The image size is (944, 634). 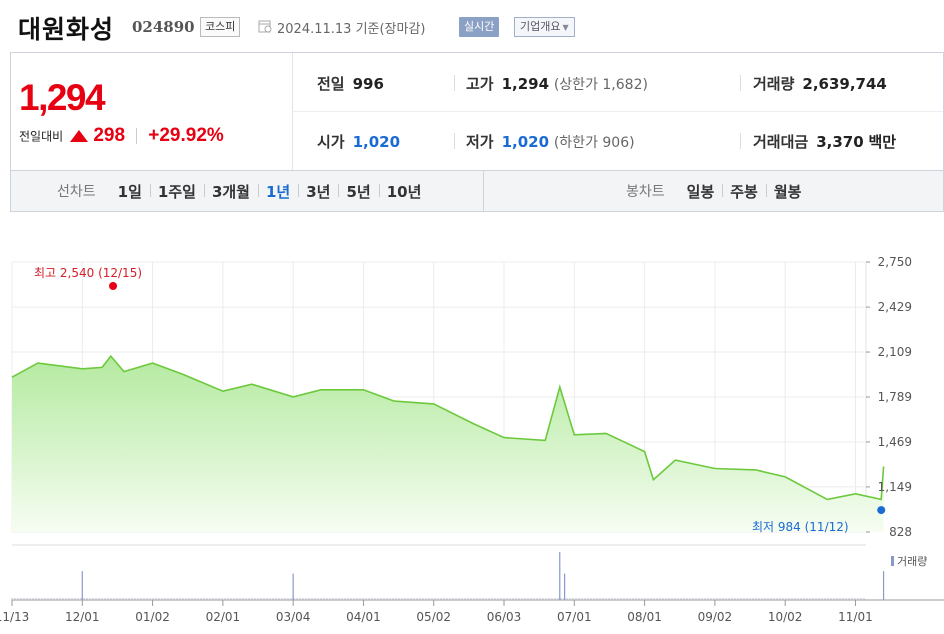 What do you see at coordinates (781, 142) in the screenshot?
I see `amount-label: 거래대금` at bounding box center [781, 142].